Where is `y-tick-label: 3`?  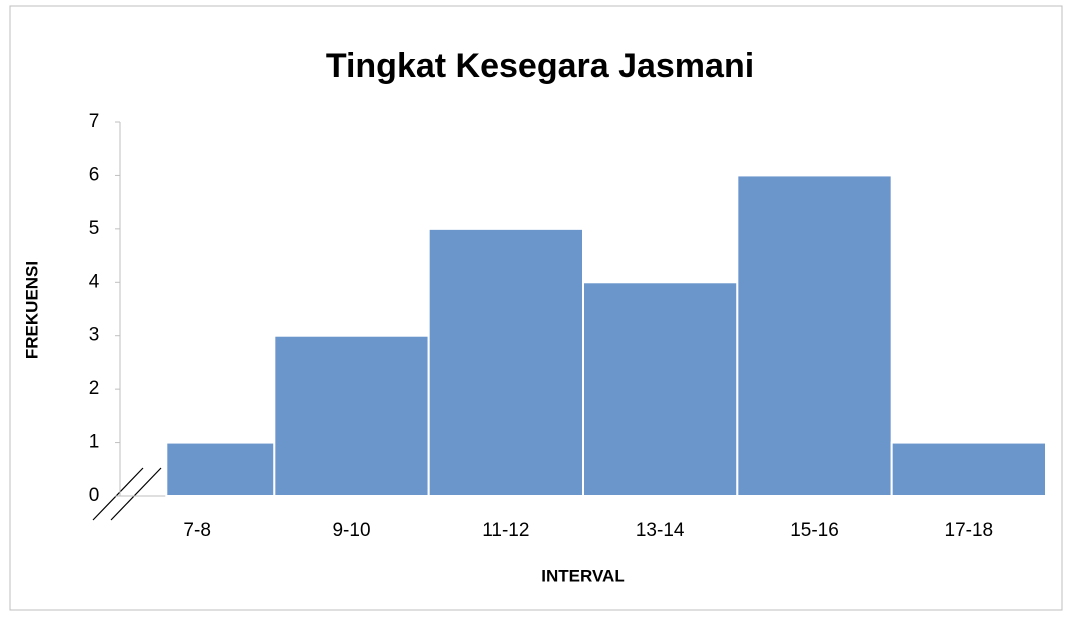 y-tick-label: 3 is located at coordinates (94, 335).